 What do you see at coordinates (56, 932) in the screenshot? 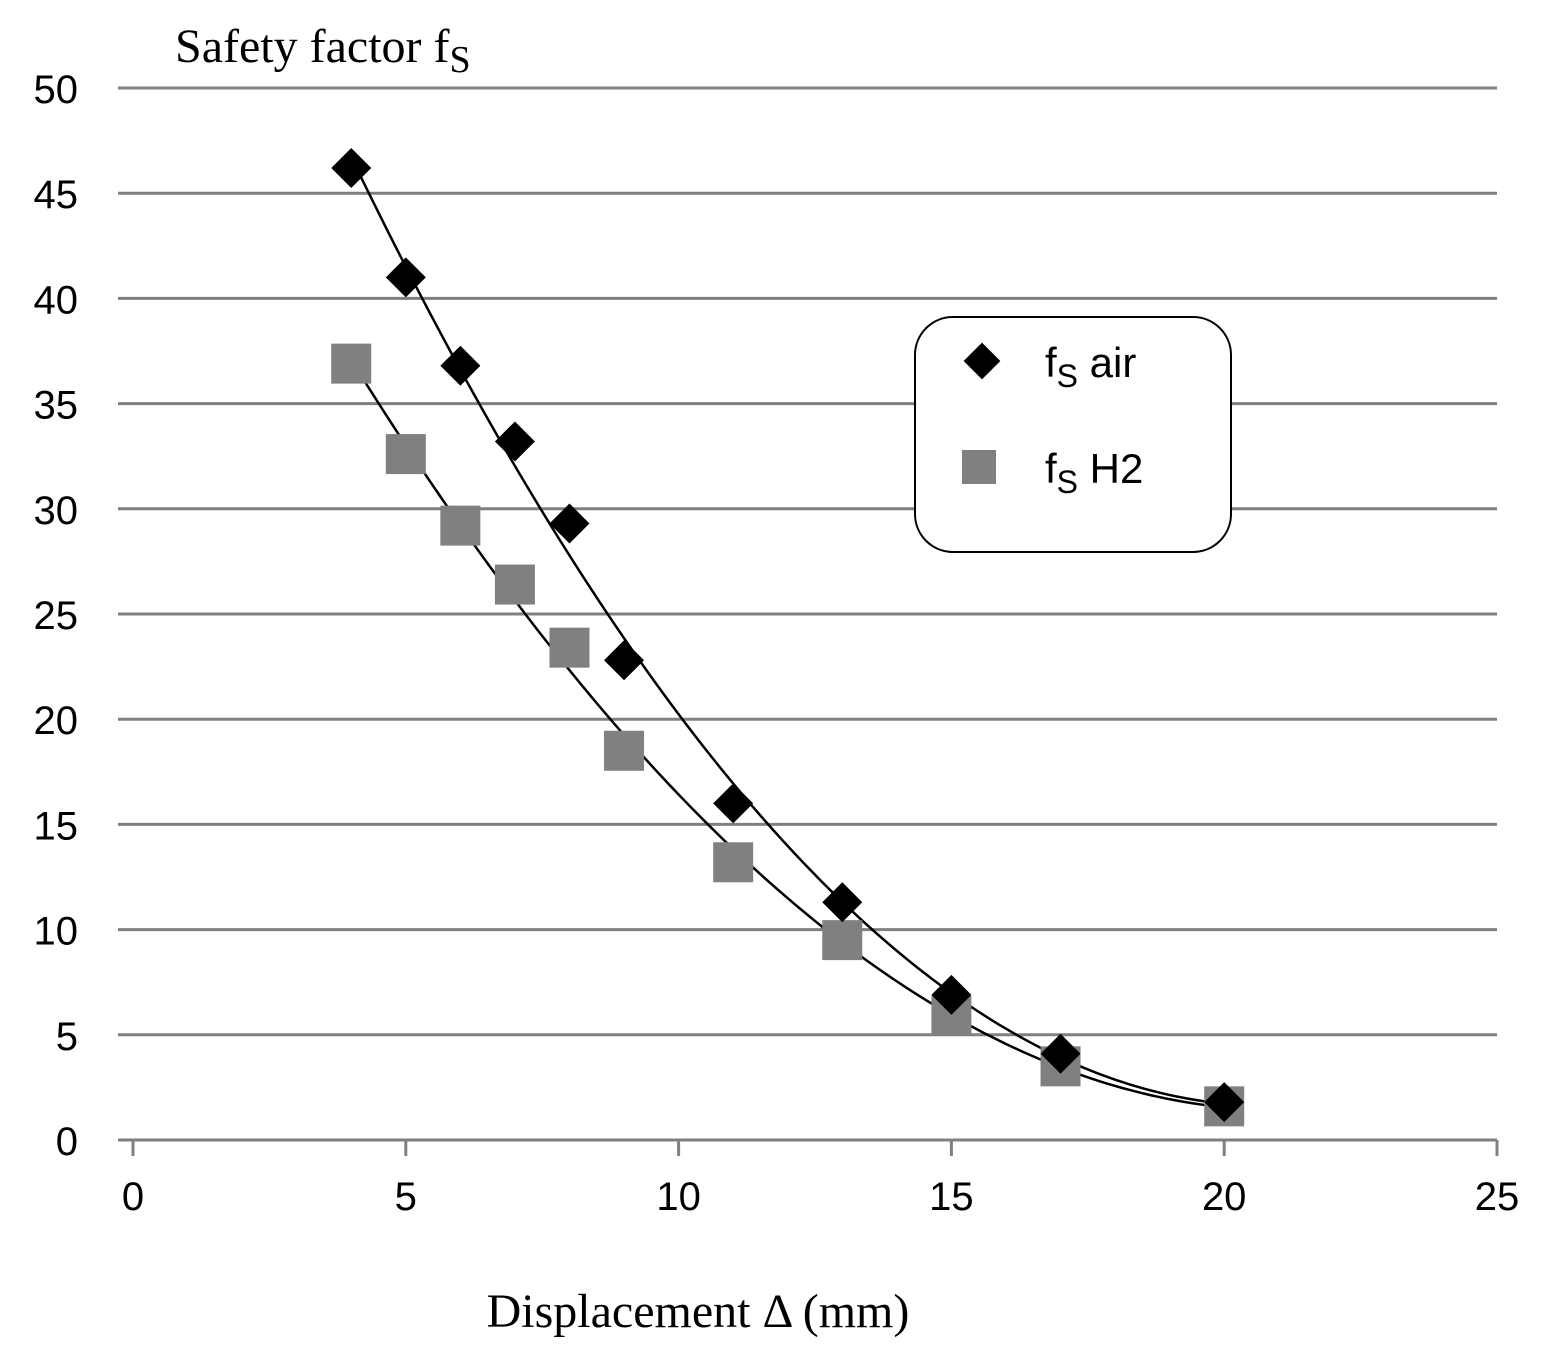
I see `y-tick-label: 10` at bounding box center [56, 932].